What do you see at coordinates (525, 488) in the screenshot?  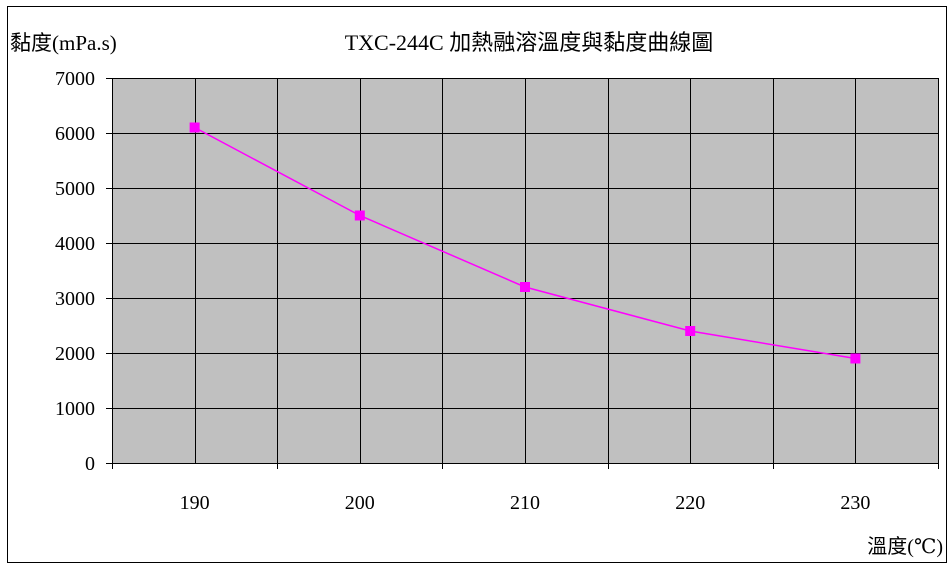 I see `x-axis: 190 200 210 220 230` at bounding box center [525, 488].